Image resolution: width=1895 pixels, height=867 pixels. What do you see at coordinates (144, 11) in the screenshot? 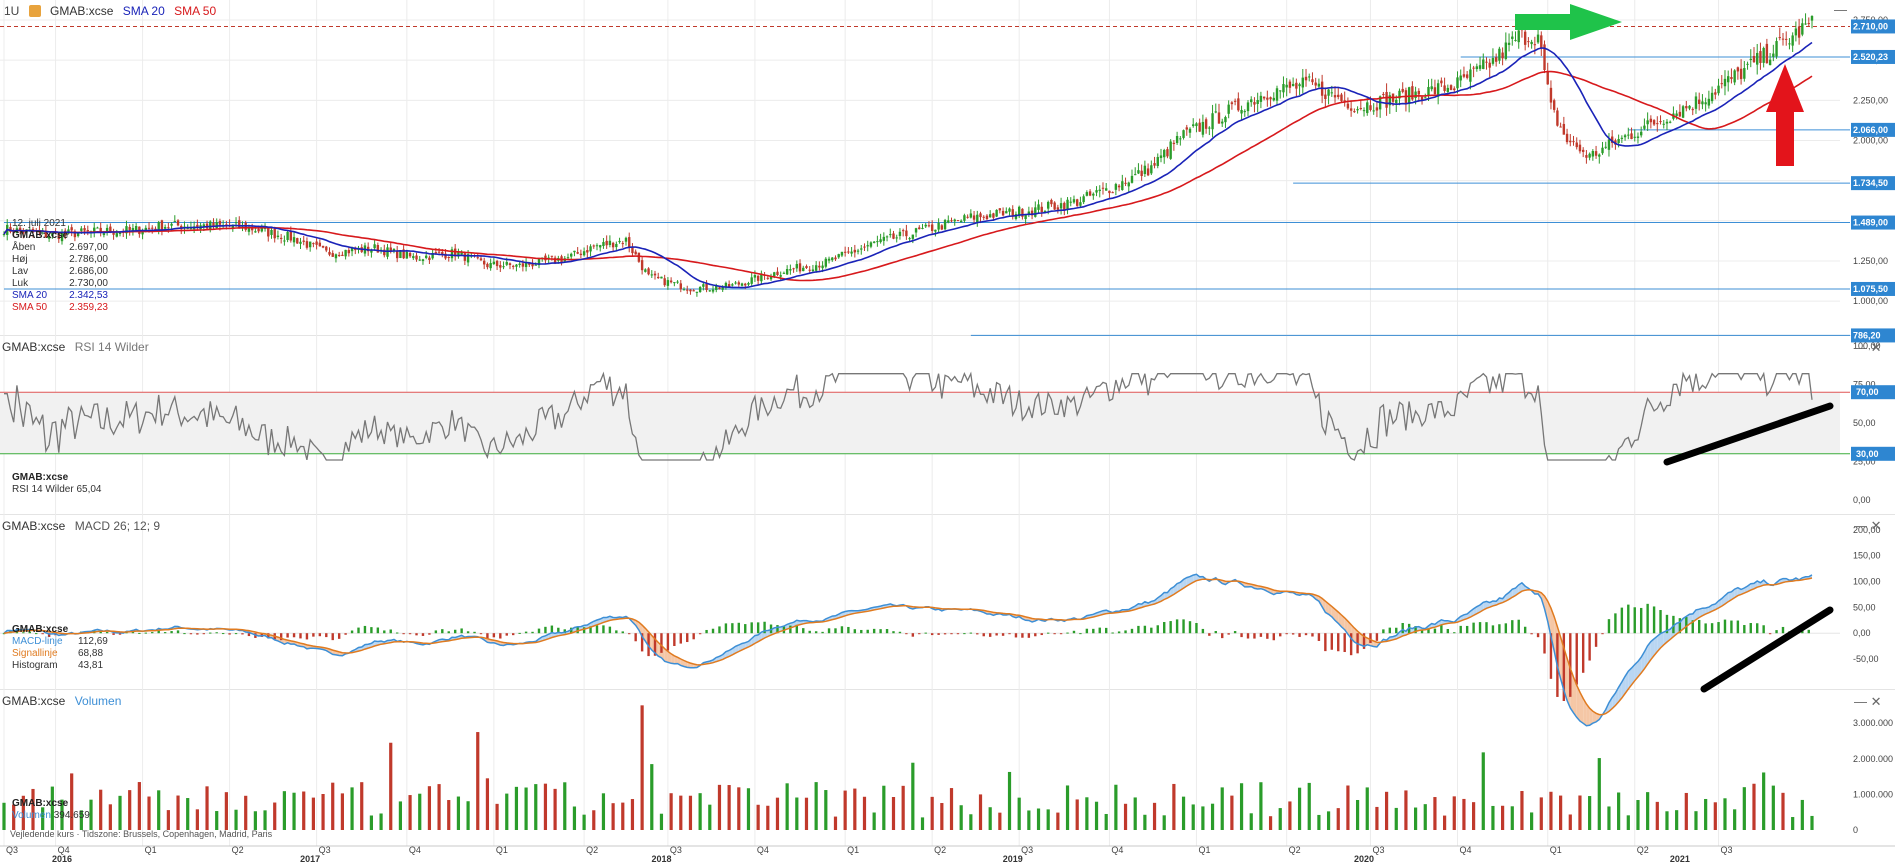
I see `sma20-legend: SMA 20` at bounding box center [144, 11].